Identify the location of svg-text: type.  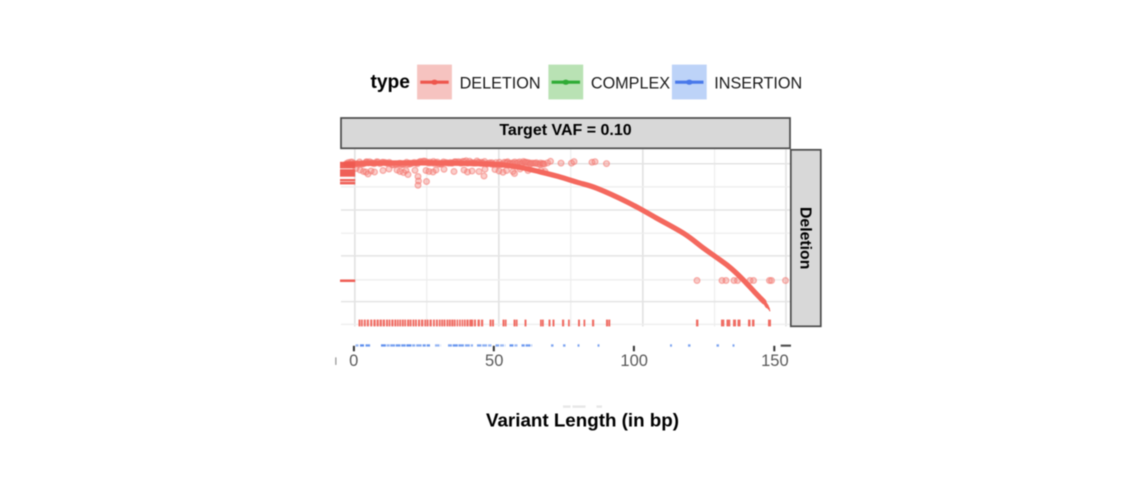
(391, 82).